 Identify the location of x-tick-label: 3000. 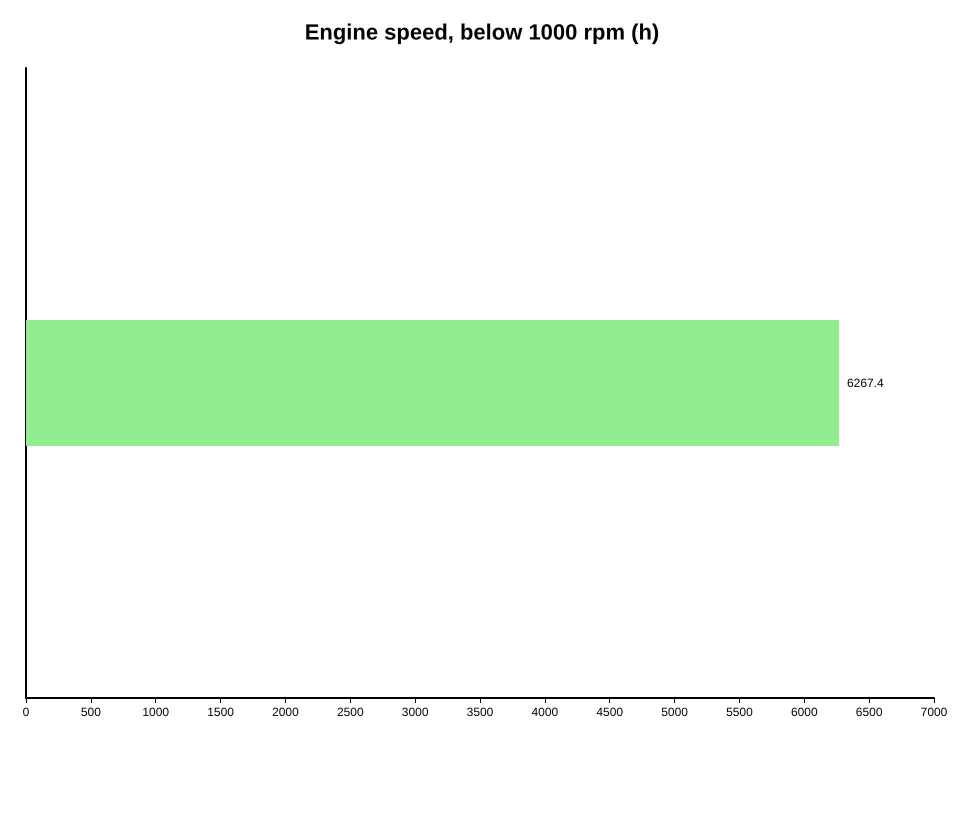
(415, 712).